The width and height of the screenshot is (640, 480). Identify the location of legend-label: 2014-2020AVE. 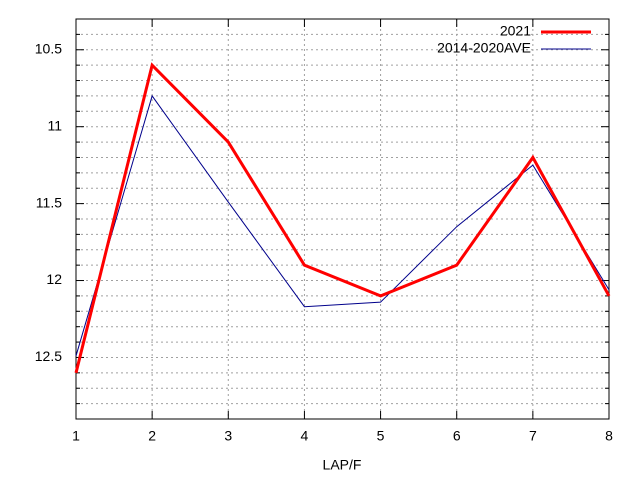
(484, 48).